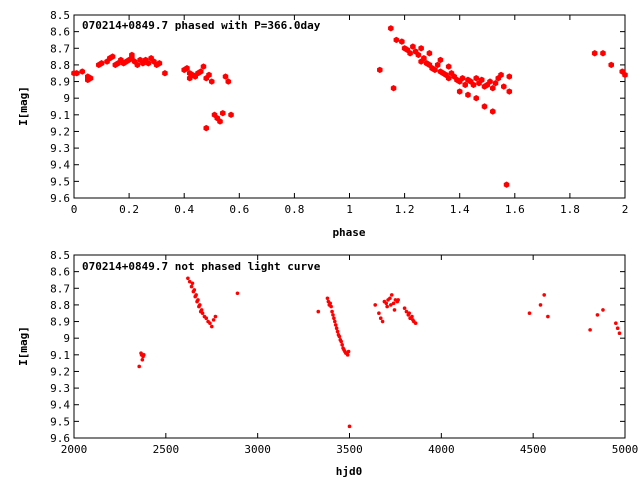  I want to click on y-tick-label: 8.7, so click(60, 288).